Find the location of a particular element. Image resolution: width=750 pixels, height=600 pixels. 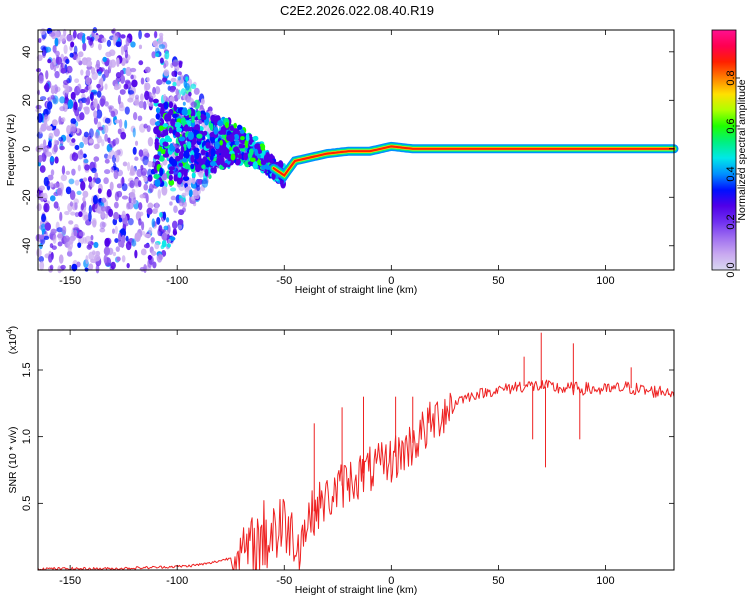

snr-y-multiplier: (x104) is located at coordinates (12, 340).